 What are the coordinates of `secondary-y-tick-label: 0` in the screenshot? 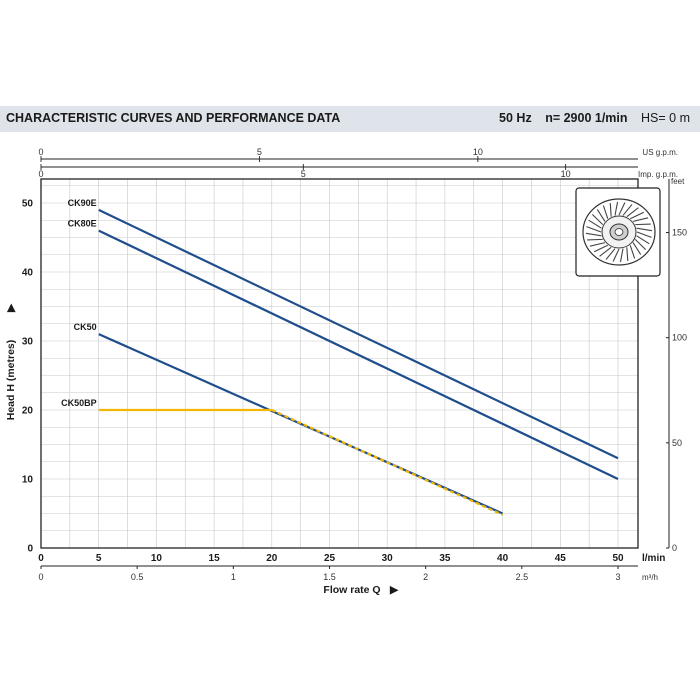 It's located at (674, 548).